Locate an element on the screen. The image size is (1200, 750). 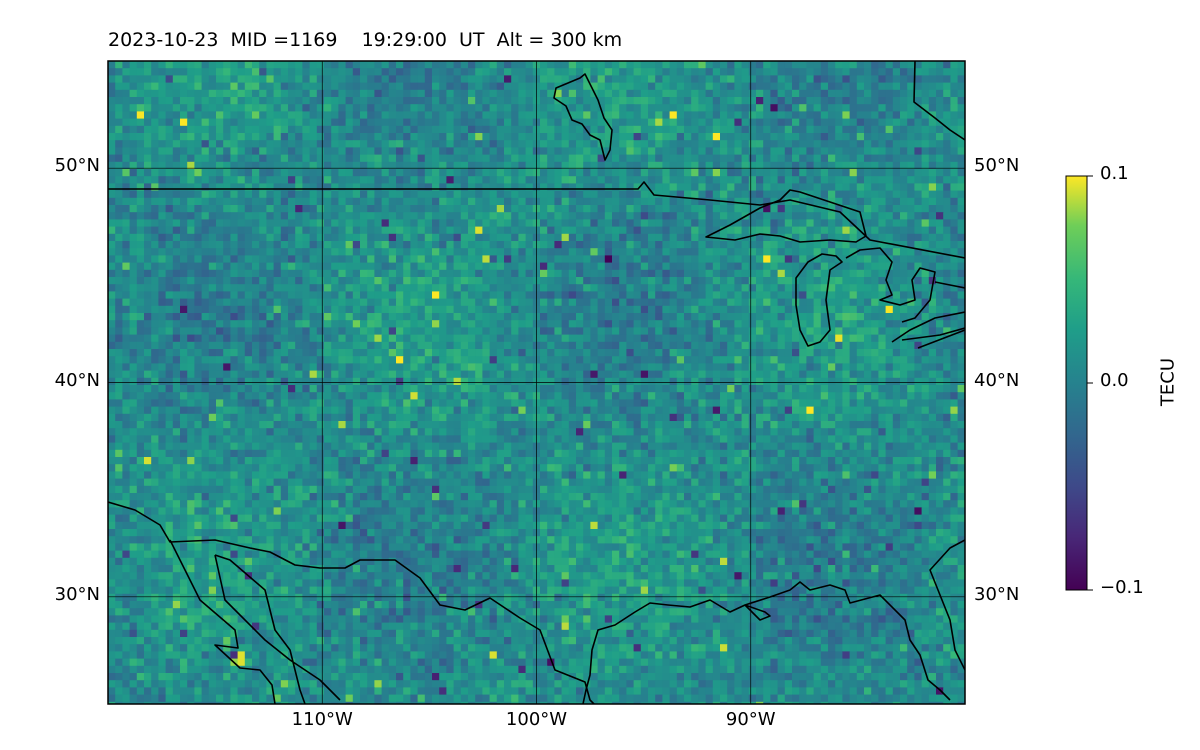
colorbar-tick-label: 0.1 is located at coordinates (1114, 173).